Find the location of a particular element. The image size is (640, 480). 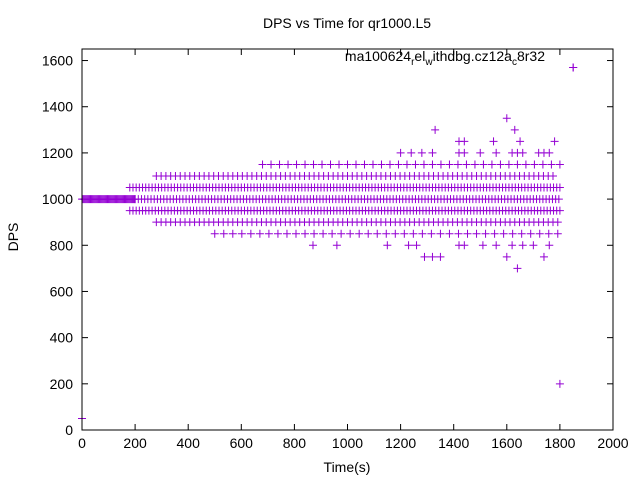

y-tick-label: 800 is located at coordinates (62, 245).